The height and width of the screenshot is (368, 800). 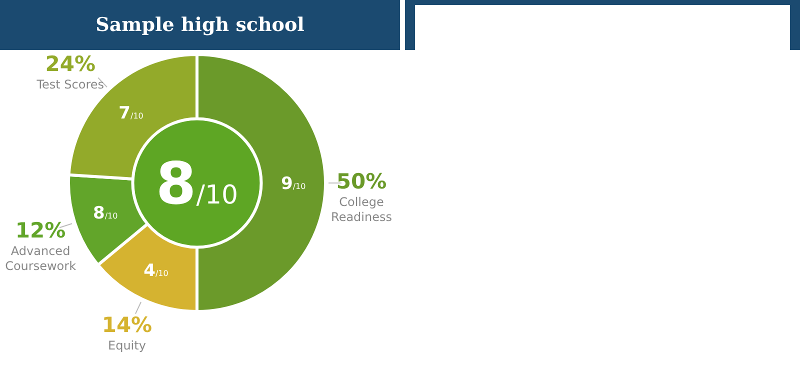 What do you see at coordinates (40, 259) in the screenshot?
I see `slice-label: Advanced Coursework` at bounding box center [40, 259].